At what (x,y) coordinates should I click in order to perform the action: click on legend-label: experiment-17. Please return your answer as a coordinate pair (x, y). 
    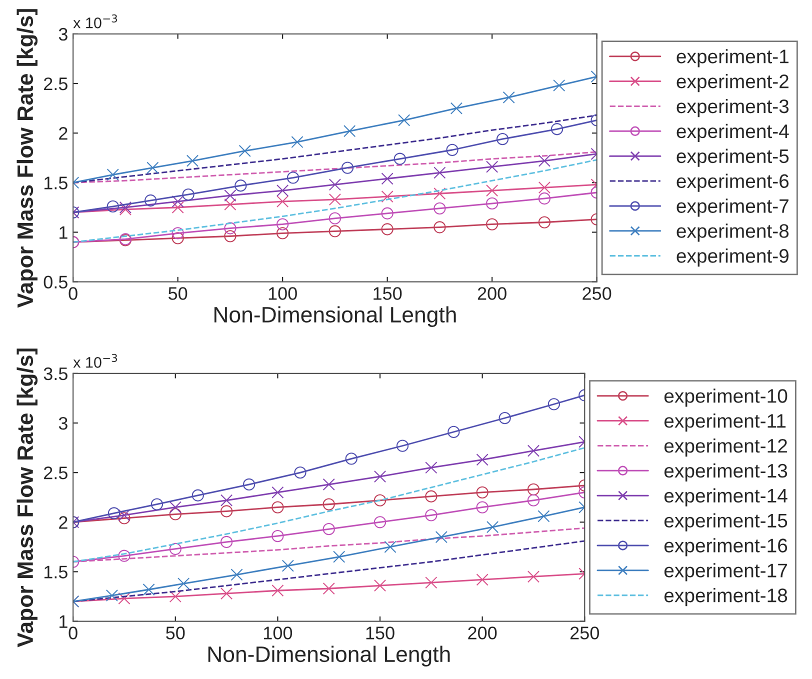
    Looking at the image, I should click on (725, 572).